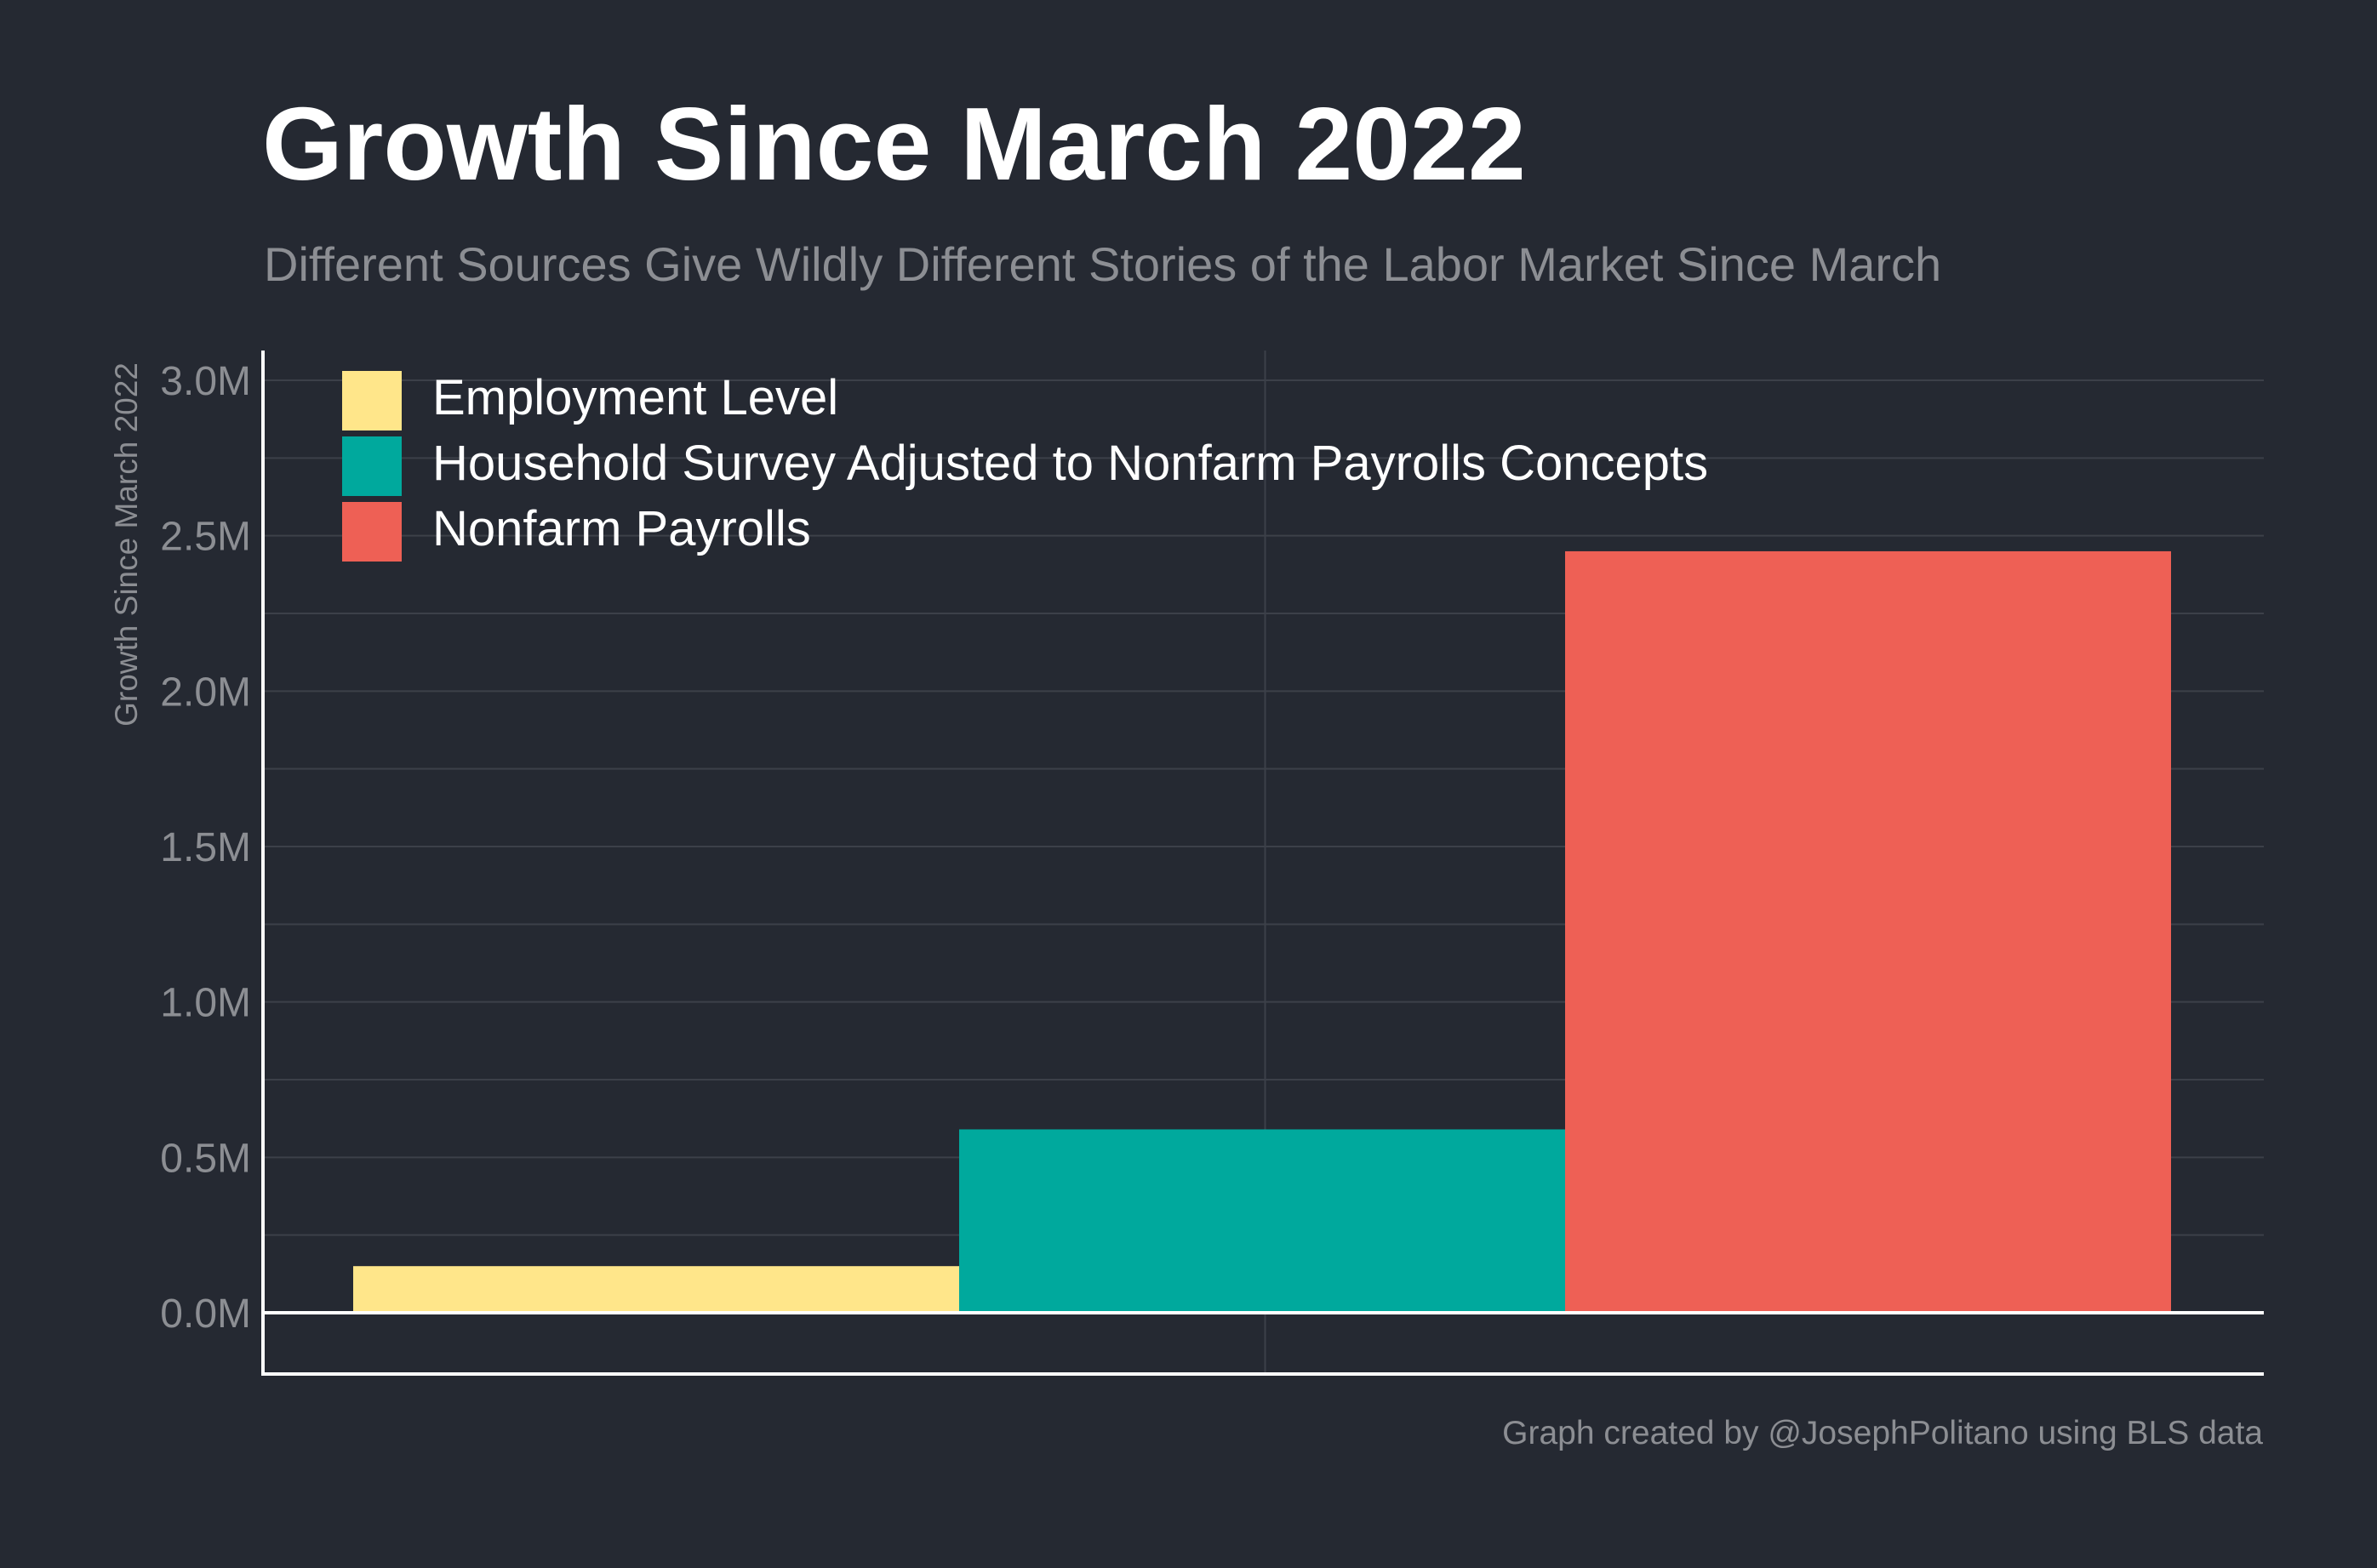  I want to click on y-tick-label: 2.0M, so click(205, 692).